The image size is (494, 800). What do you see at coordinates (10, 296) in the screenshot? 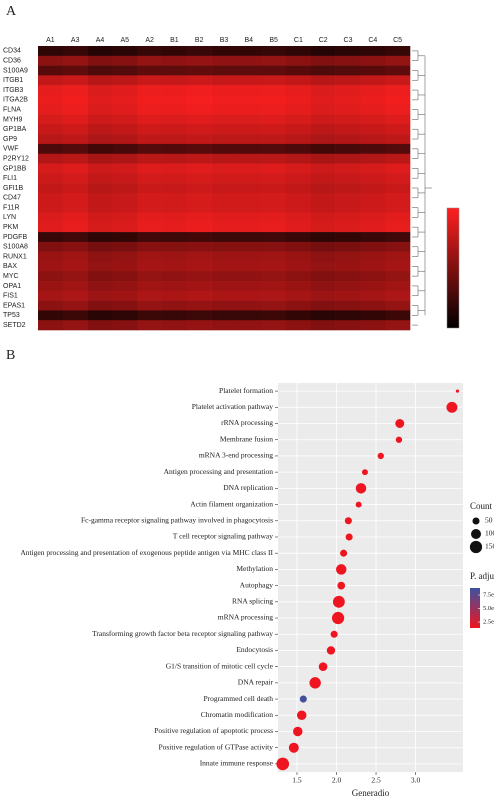
I see `row-label: FIS1` at bounding box center [10, 296].